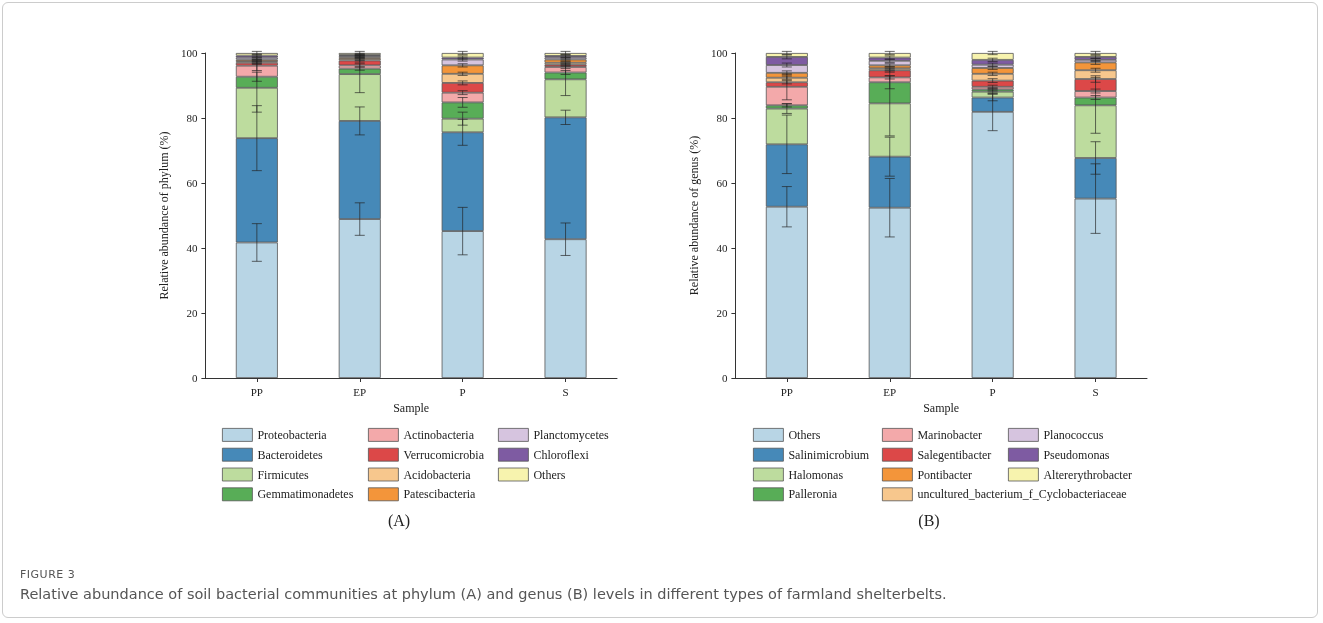 The width and height of the screenshot is (1323, 623). I want to click on legend-label: Salegentibacter, so click(954, 454).